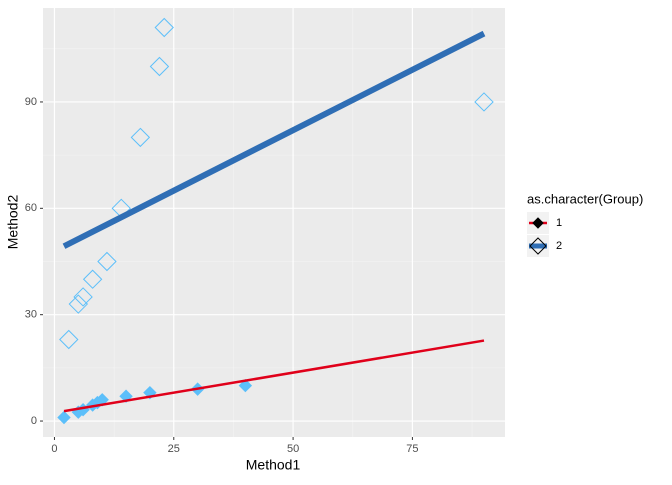 This screenshot has width=672, height=485. What do you see at coordinates (31, 208) in the screenshot?
I see `y-tick-label: 60` at bounding box center [31, 208].